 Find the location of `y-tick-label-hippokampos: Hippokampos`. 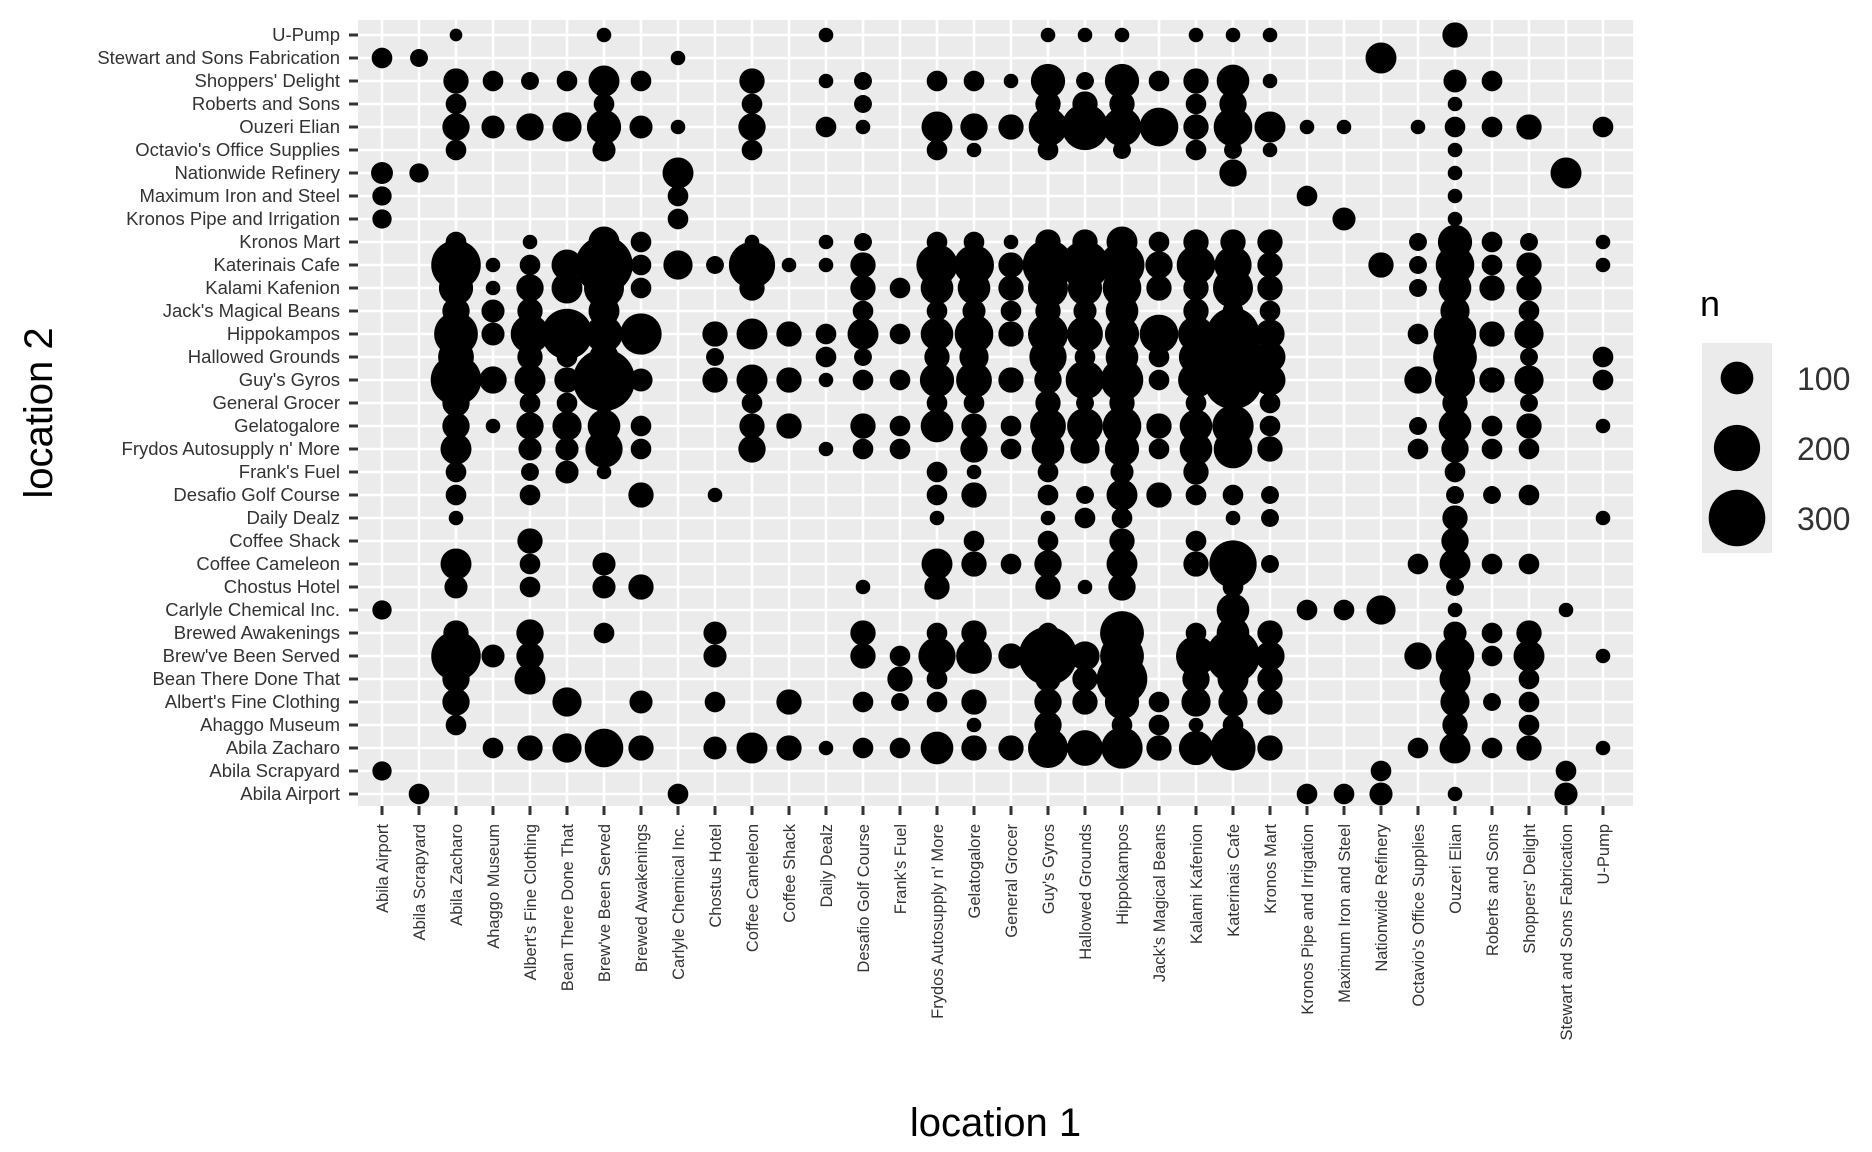

y-tick-label-hippokampos: Hippokampos is located at coordinates (283, 333).